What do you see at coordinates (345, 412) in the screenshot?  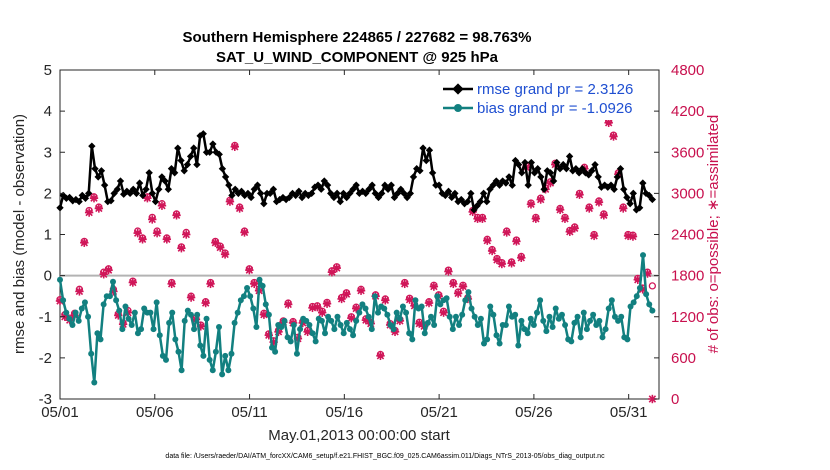 I see `x-tick-label: 05/16` at bounding box center [345, 412].